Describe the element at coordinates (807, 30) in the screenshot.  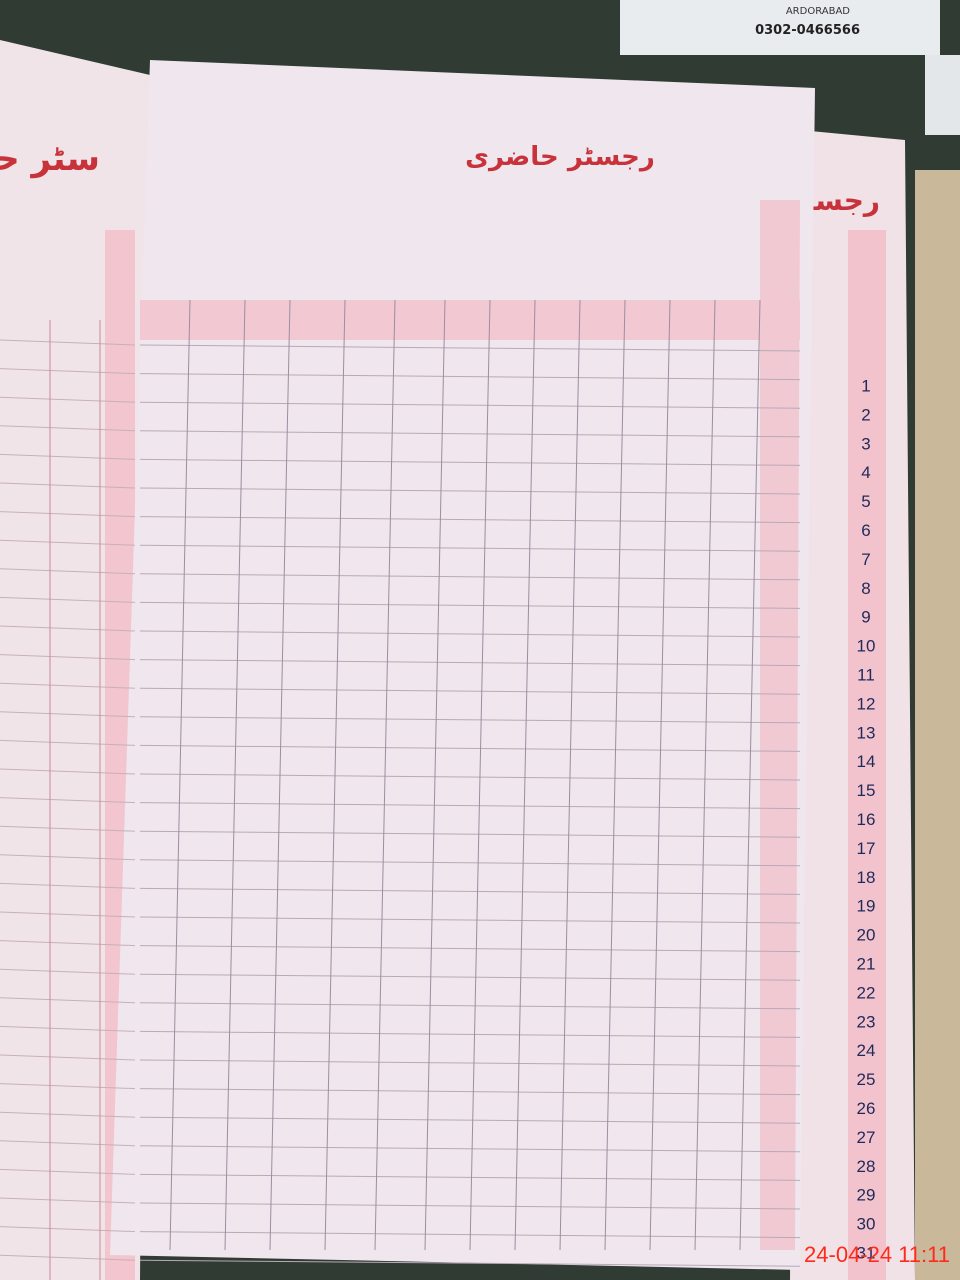
I see `card-phone: 0302-0466566` at that location.